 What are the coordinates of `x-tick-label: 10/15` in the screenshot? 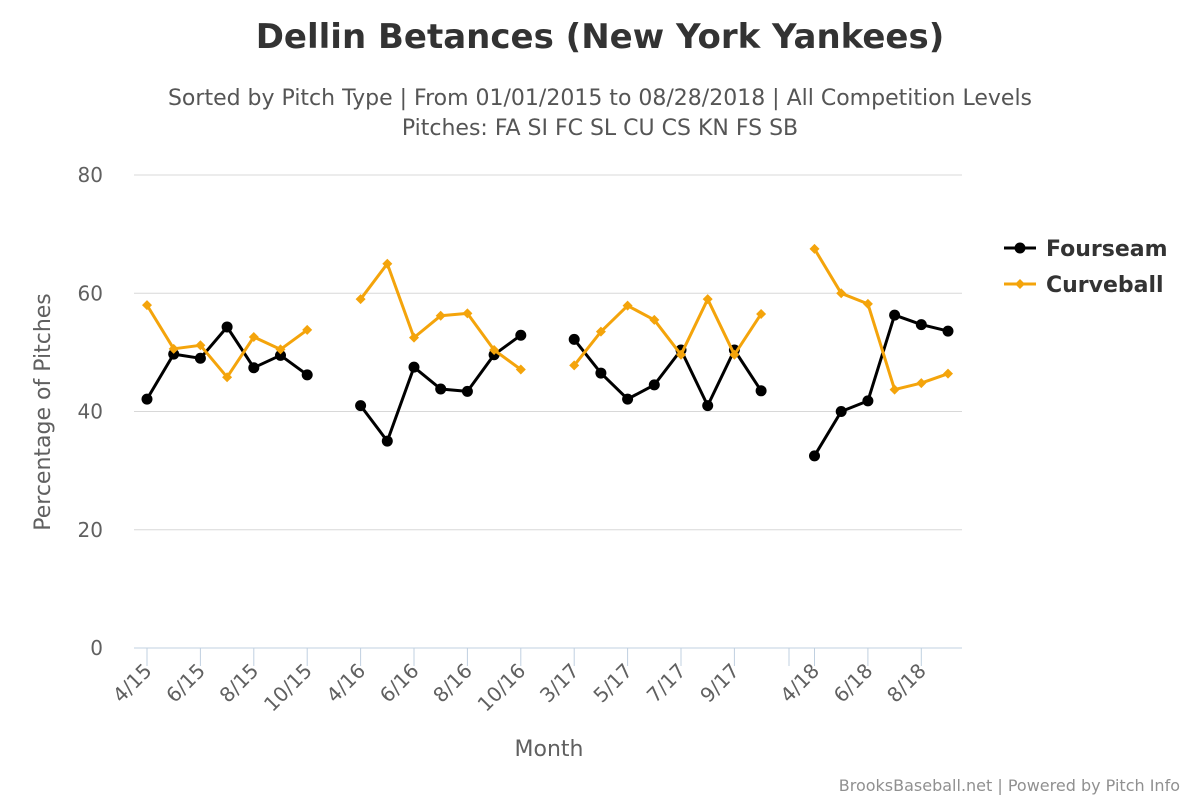 It's located at (288, 688).